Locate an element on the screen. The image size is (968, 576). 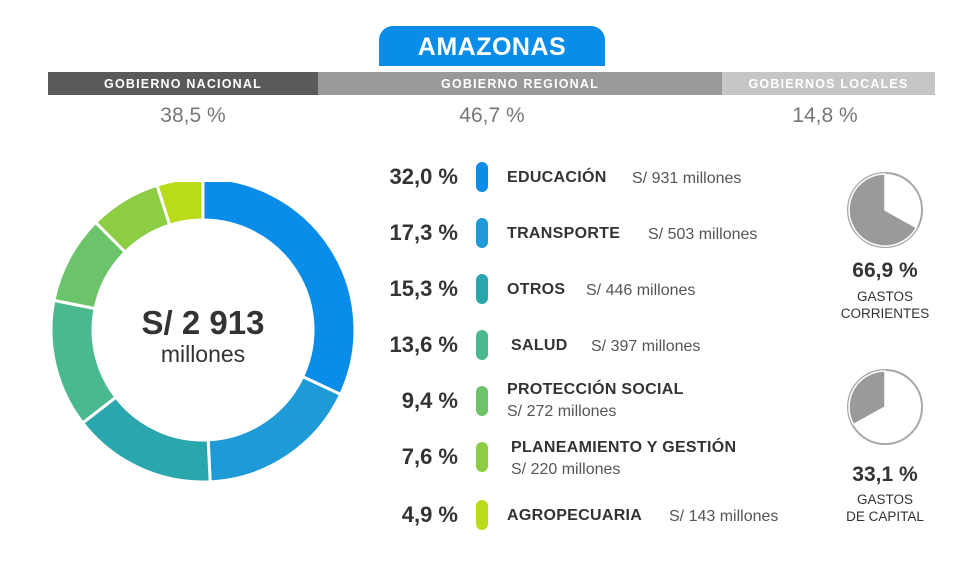
current-expenses-pie is located at coordinates (885, 210).